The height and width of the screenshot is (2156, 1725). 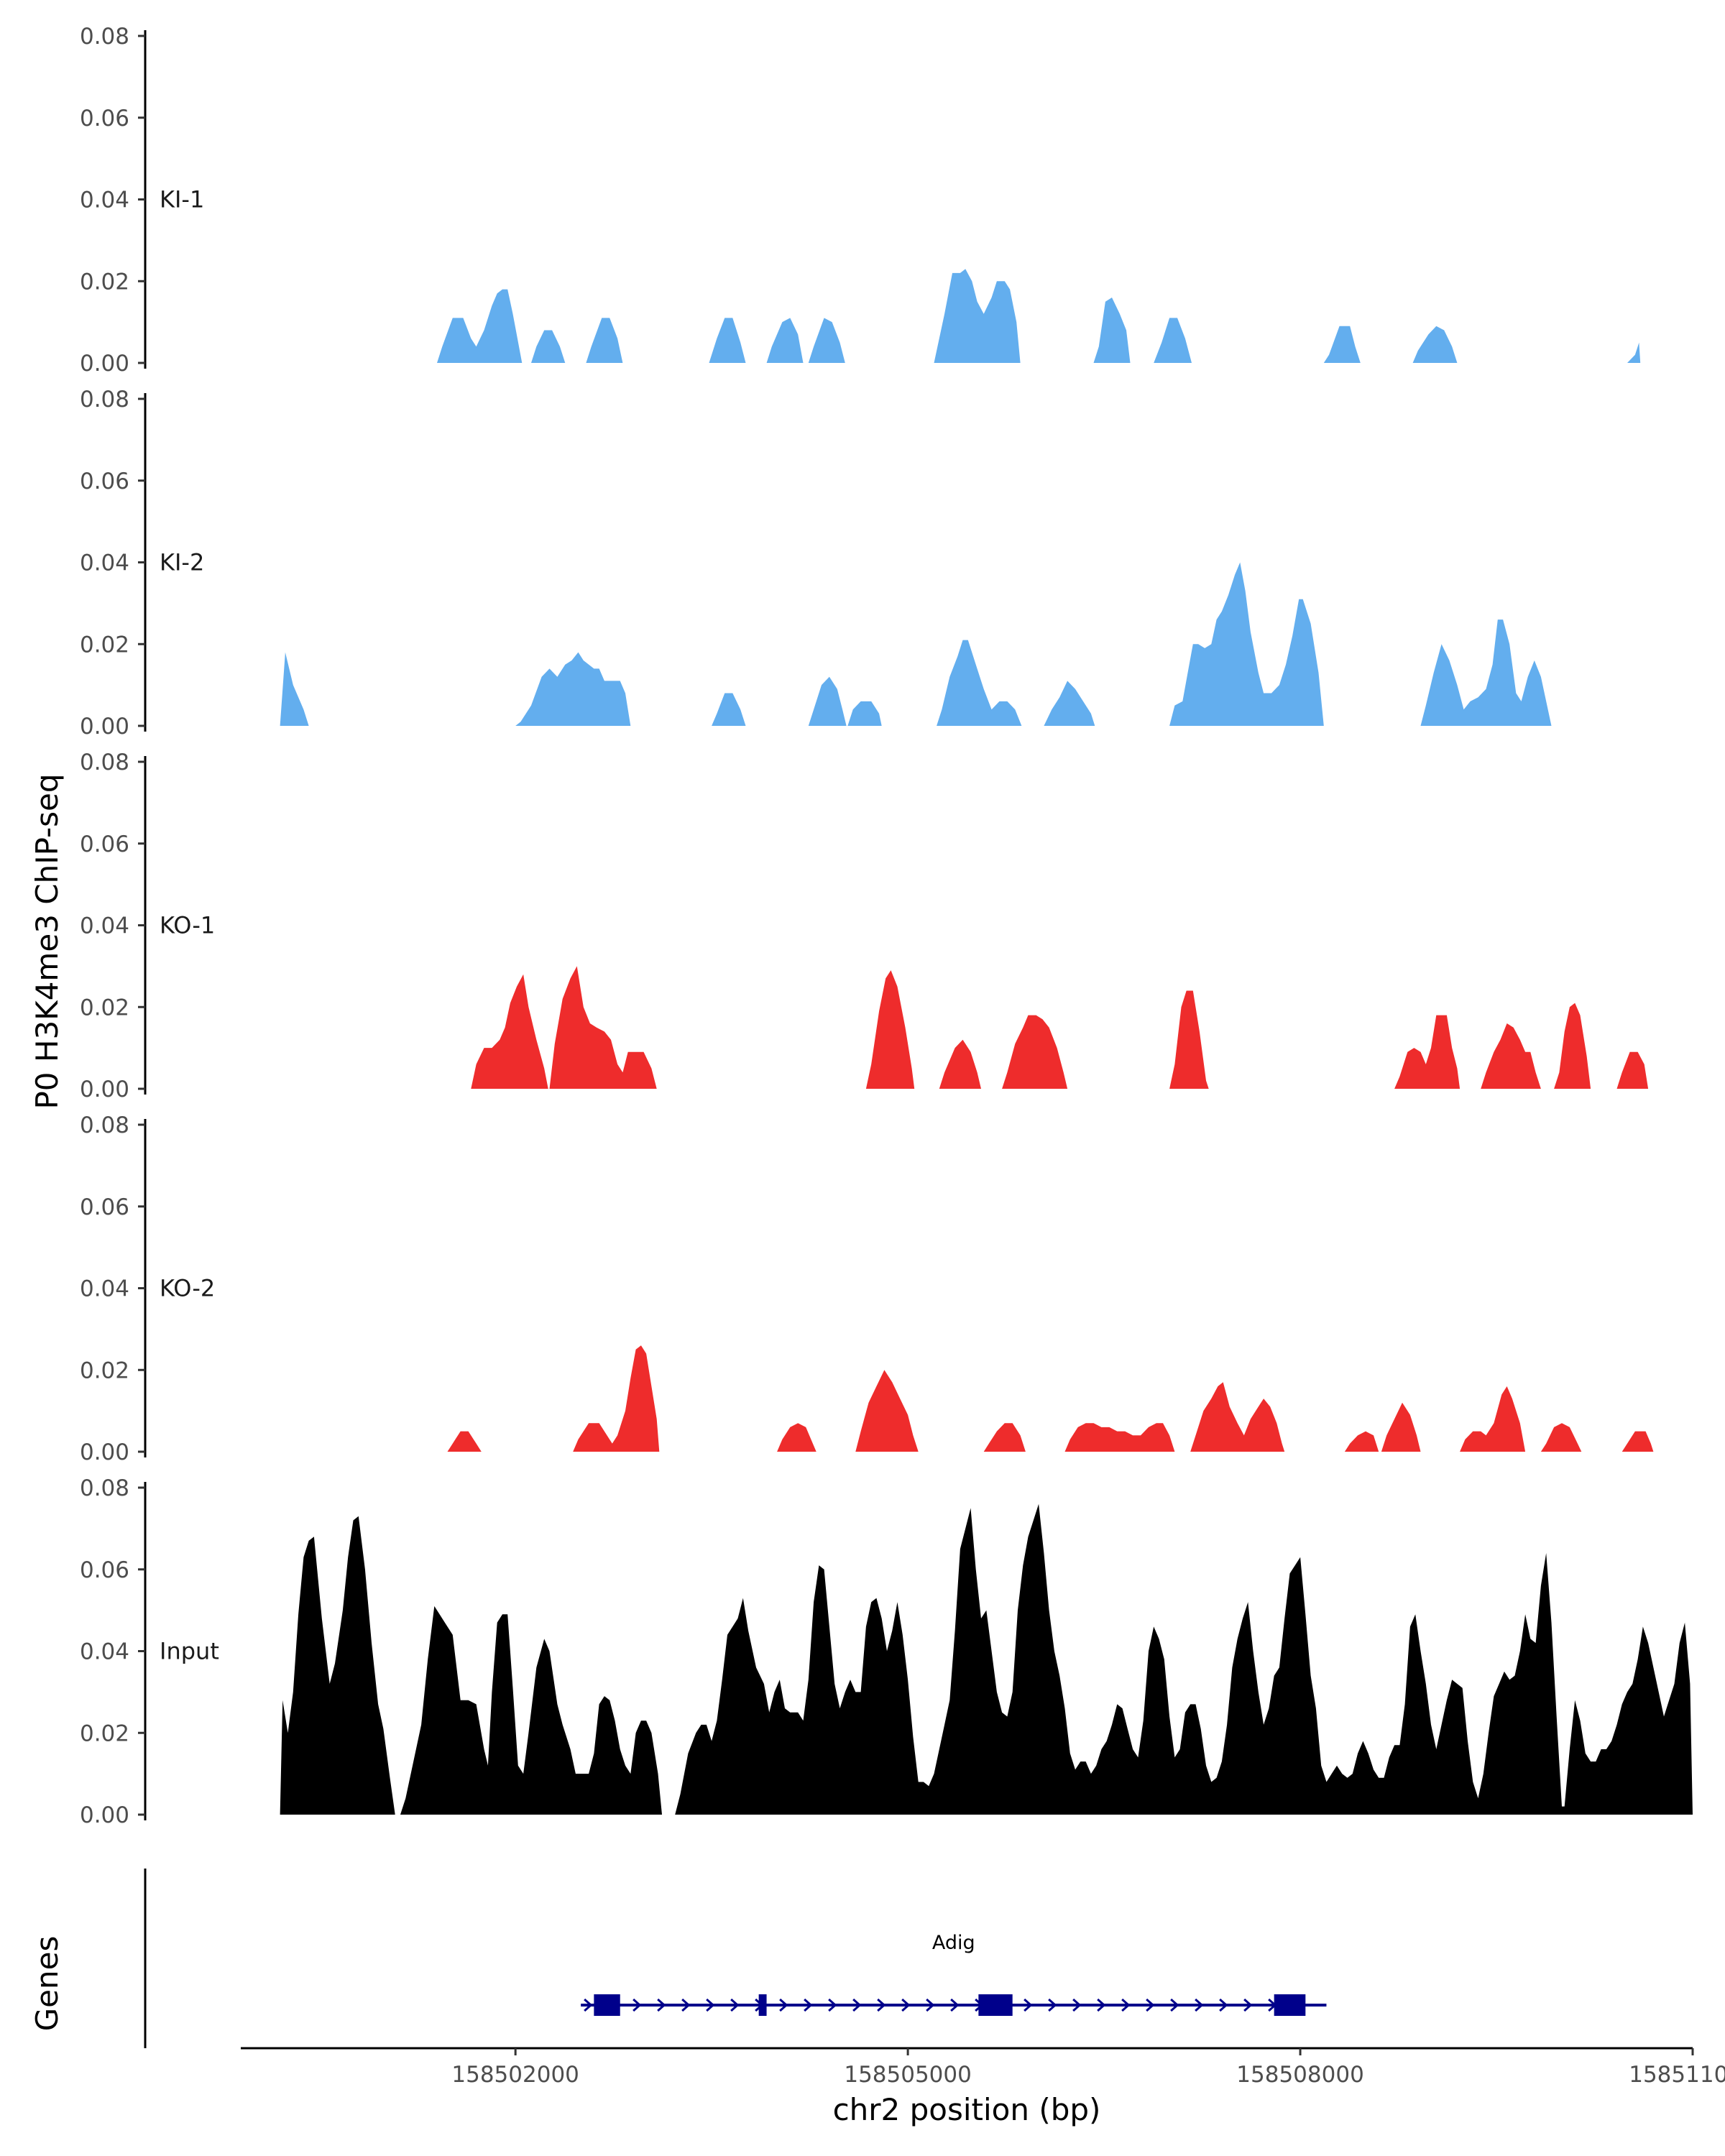 I want to click on genes-axis-title: Genes, so click(x=47, y=1984).